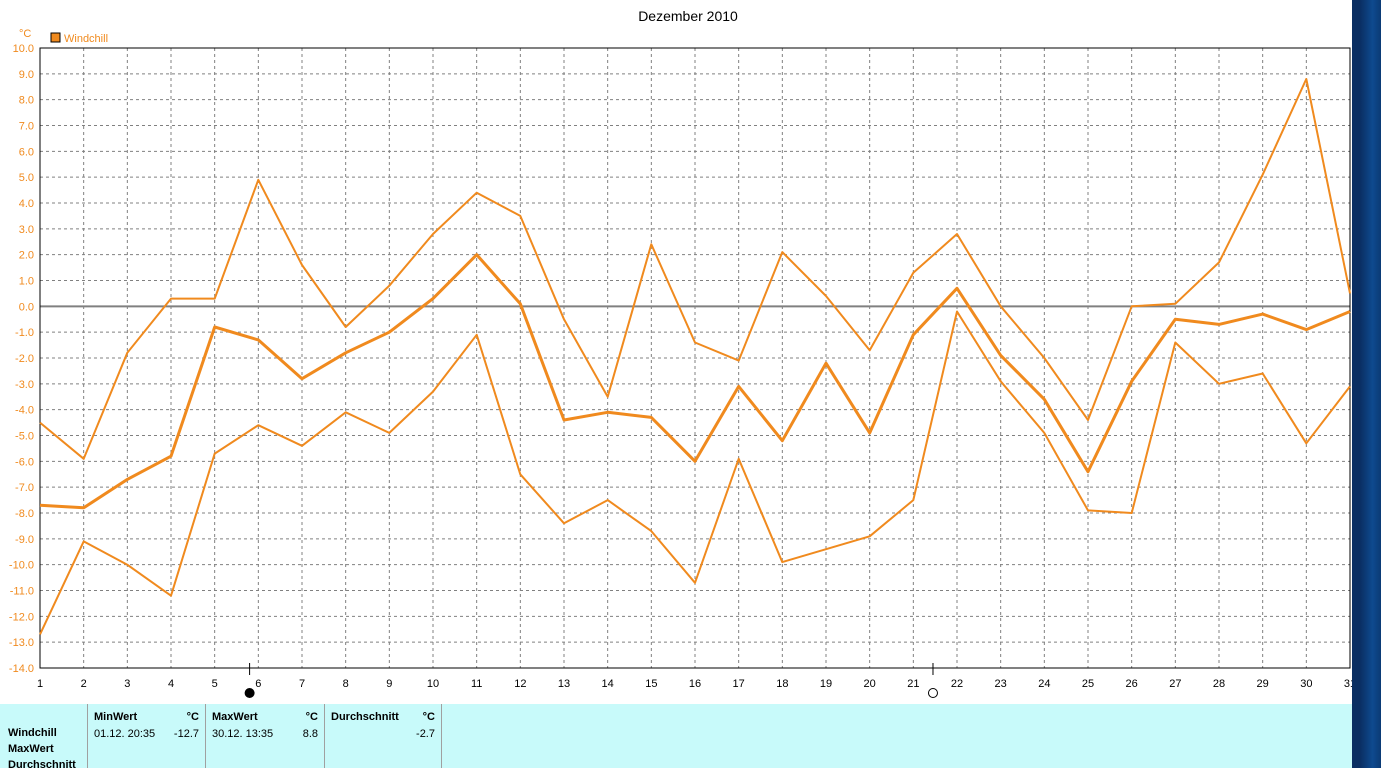  I want to click on stats-row-label: MaxWert, so click(31, 749).